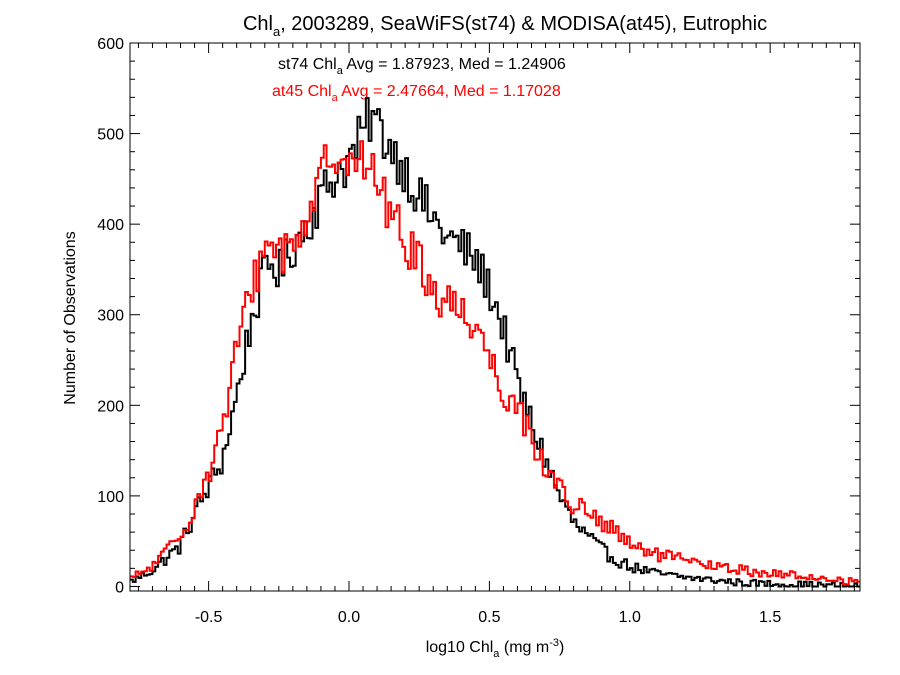 The image size is (900, 675). What do you see at coordinates (770, 617) in the screenshot?
I see `x-tick-label: 1.5` at bounding box center [770, 617].